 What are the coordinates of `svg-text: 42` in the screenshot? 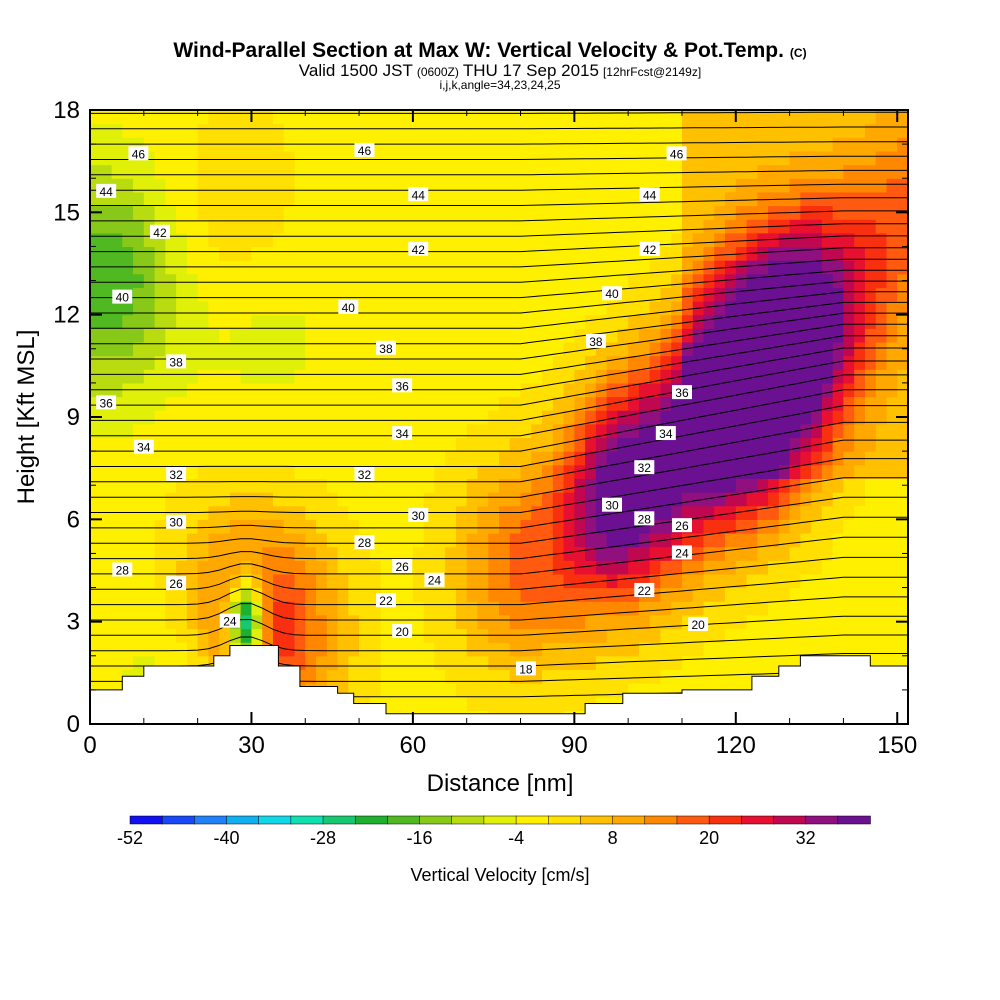 It's located at (160, 233).